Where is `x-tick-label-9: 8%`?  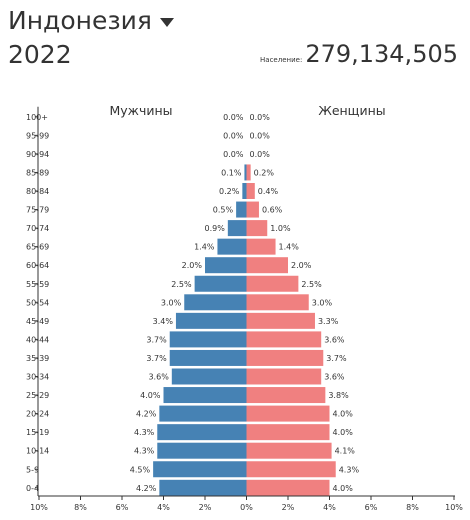 x-tick-label-9: 8% is located at coordinates (412, 507).